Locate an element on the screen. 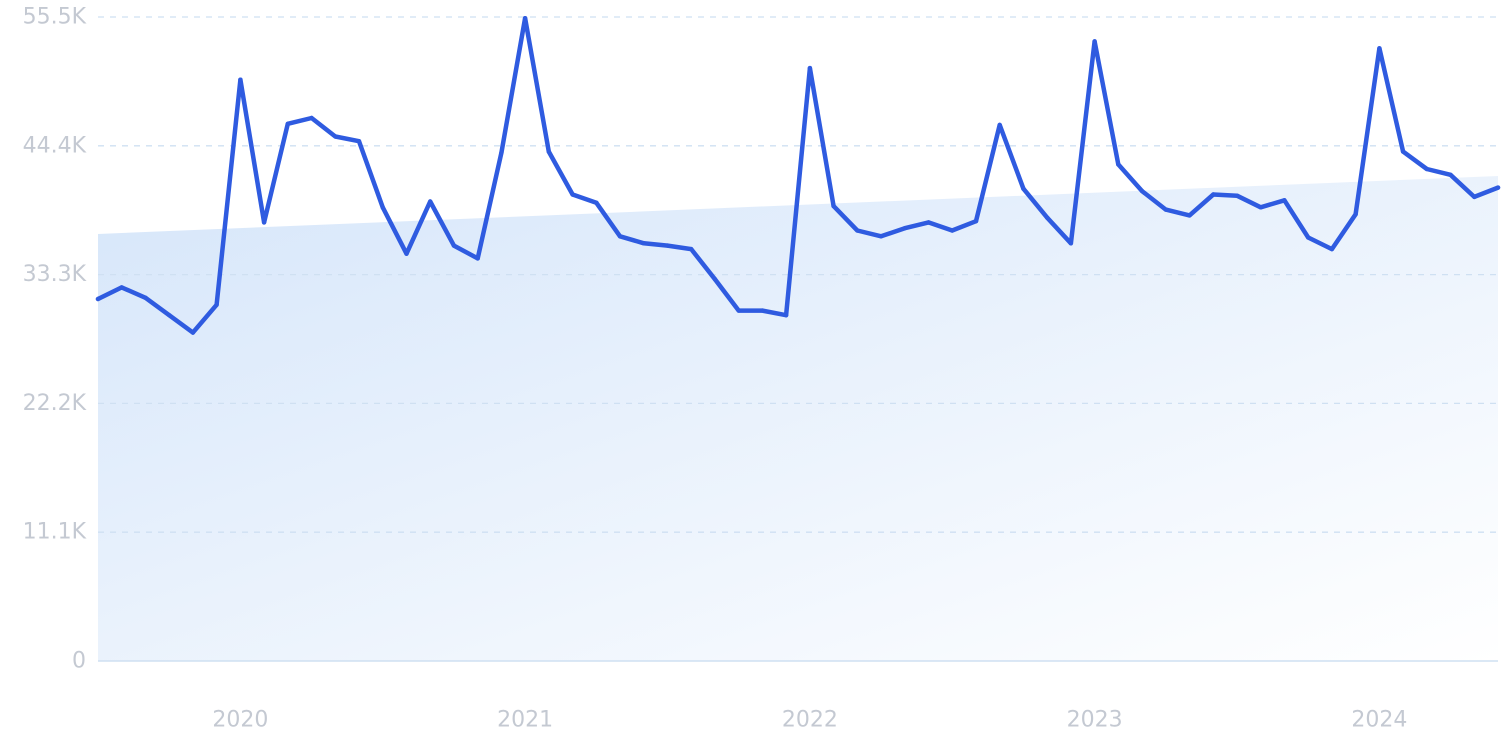 Image resolution: width=1505 pixels, height=752 pixels. x-tick-label: 2024 is located at coordinates (1379, 720).